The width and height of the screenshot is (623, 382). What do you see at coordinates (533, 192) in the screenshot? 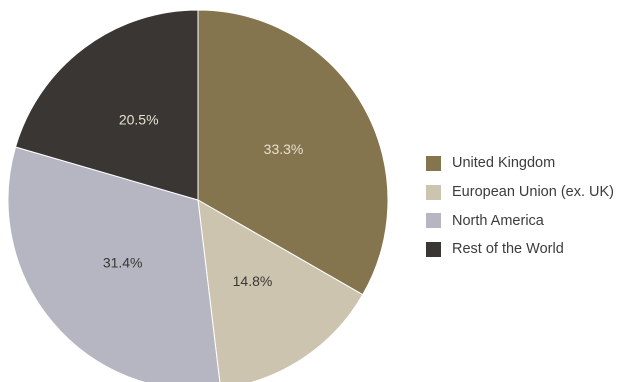
I see `legend-label-european-union: European Union (ex. UK)` at bounding box center [533, 192].